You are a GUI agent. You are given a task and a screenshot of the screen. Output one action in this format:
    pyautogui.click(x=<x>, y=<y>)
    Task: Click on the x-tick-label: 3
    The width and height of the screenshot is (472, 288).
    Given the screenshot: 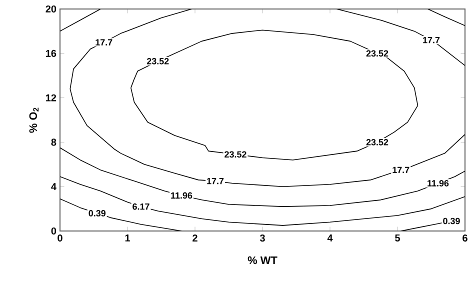 What is the action you would take?
    pyautogui.click(x=262, y=238)
    